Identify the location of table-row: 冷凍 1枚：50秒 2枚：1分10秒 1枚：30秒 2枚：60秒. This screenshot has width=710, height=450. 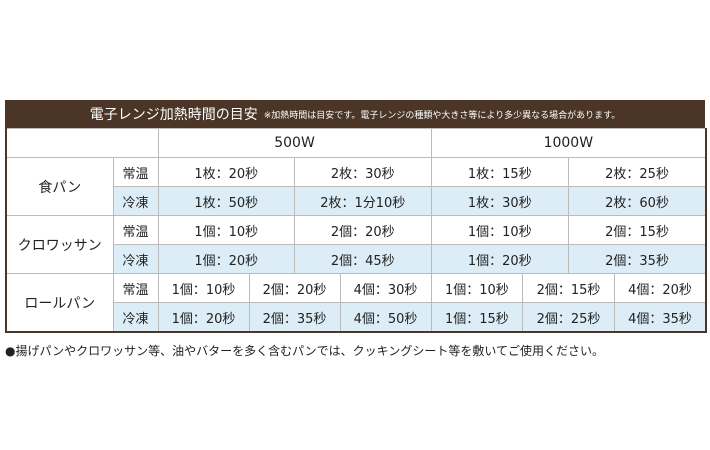
(356, 201).